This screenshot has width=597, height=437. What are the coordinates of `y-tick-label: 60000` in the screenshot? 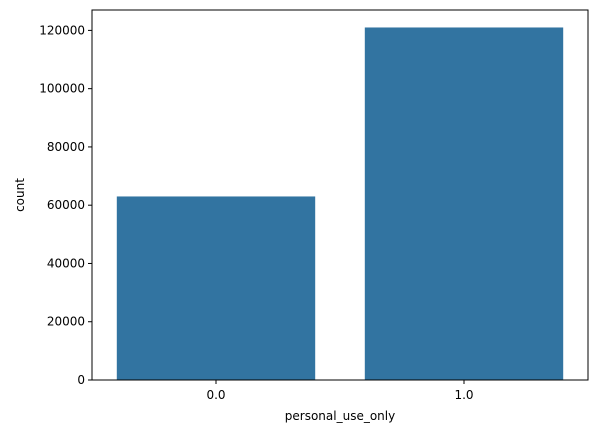 It's located at (66, 205).